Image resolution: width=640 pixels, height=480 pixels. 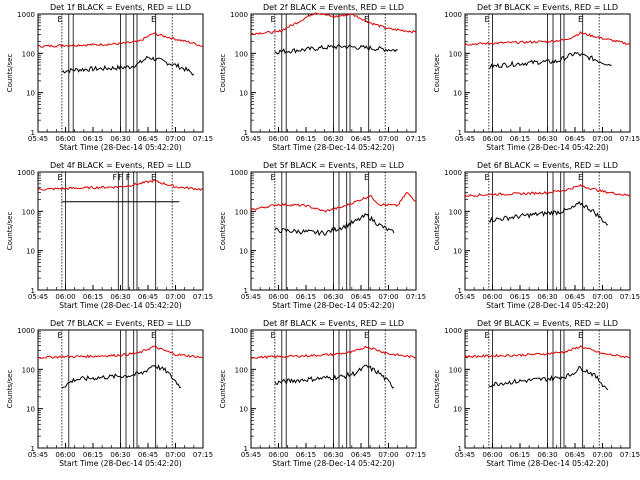 What do you see at coordinates (120, 7) in the screenshot?
I see `chart-title: Det 1f BLACK = Events, RED = LLD` at bounding box center [120, 7].